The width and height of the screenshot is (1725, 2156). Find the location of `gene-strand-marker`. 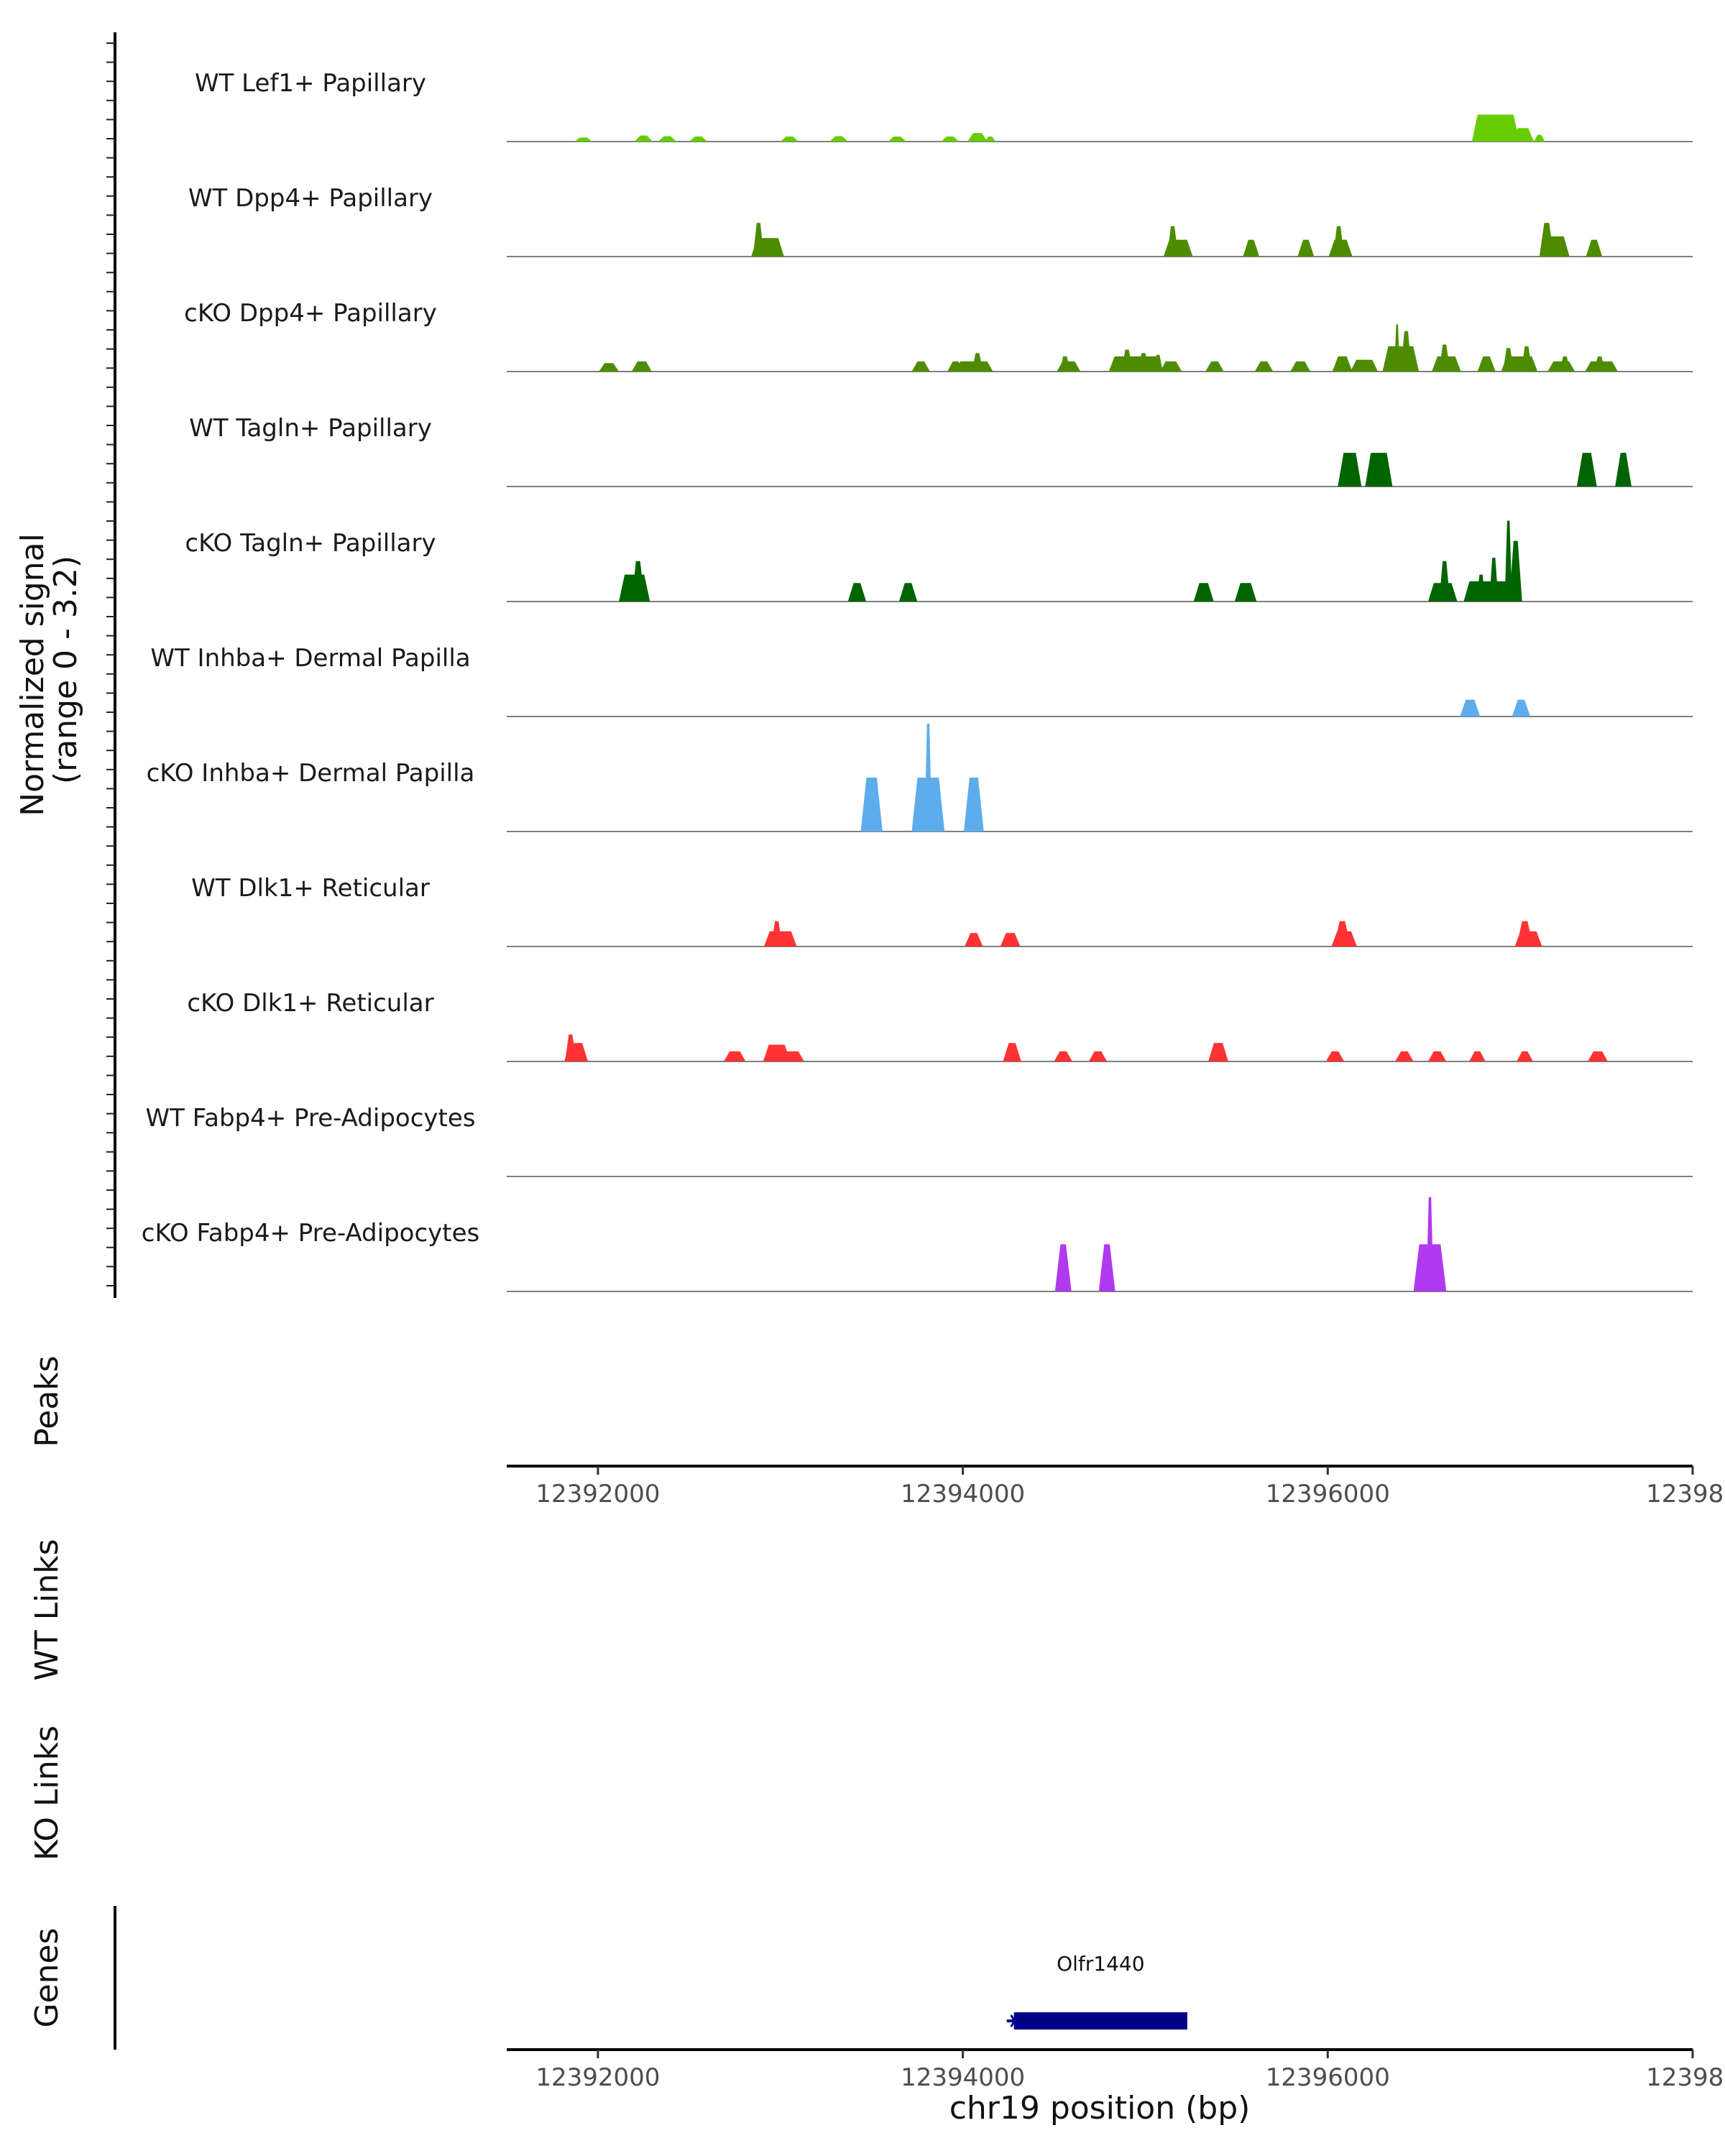

gene-strand-marker is located at coordinates (1014, 2020).